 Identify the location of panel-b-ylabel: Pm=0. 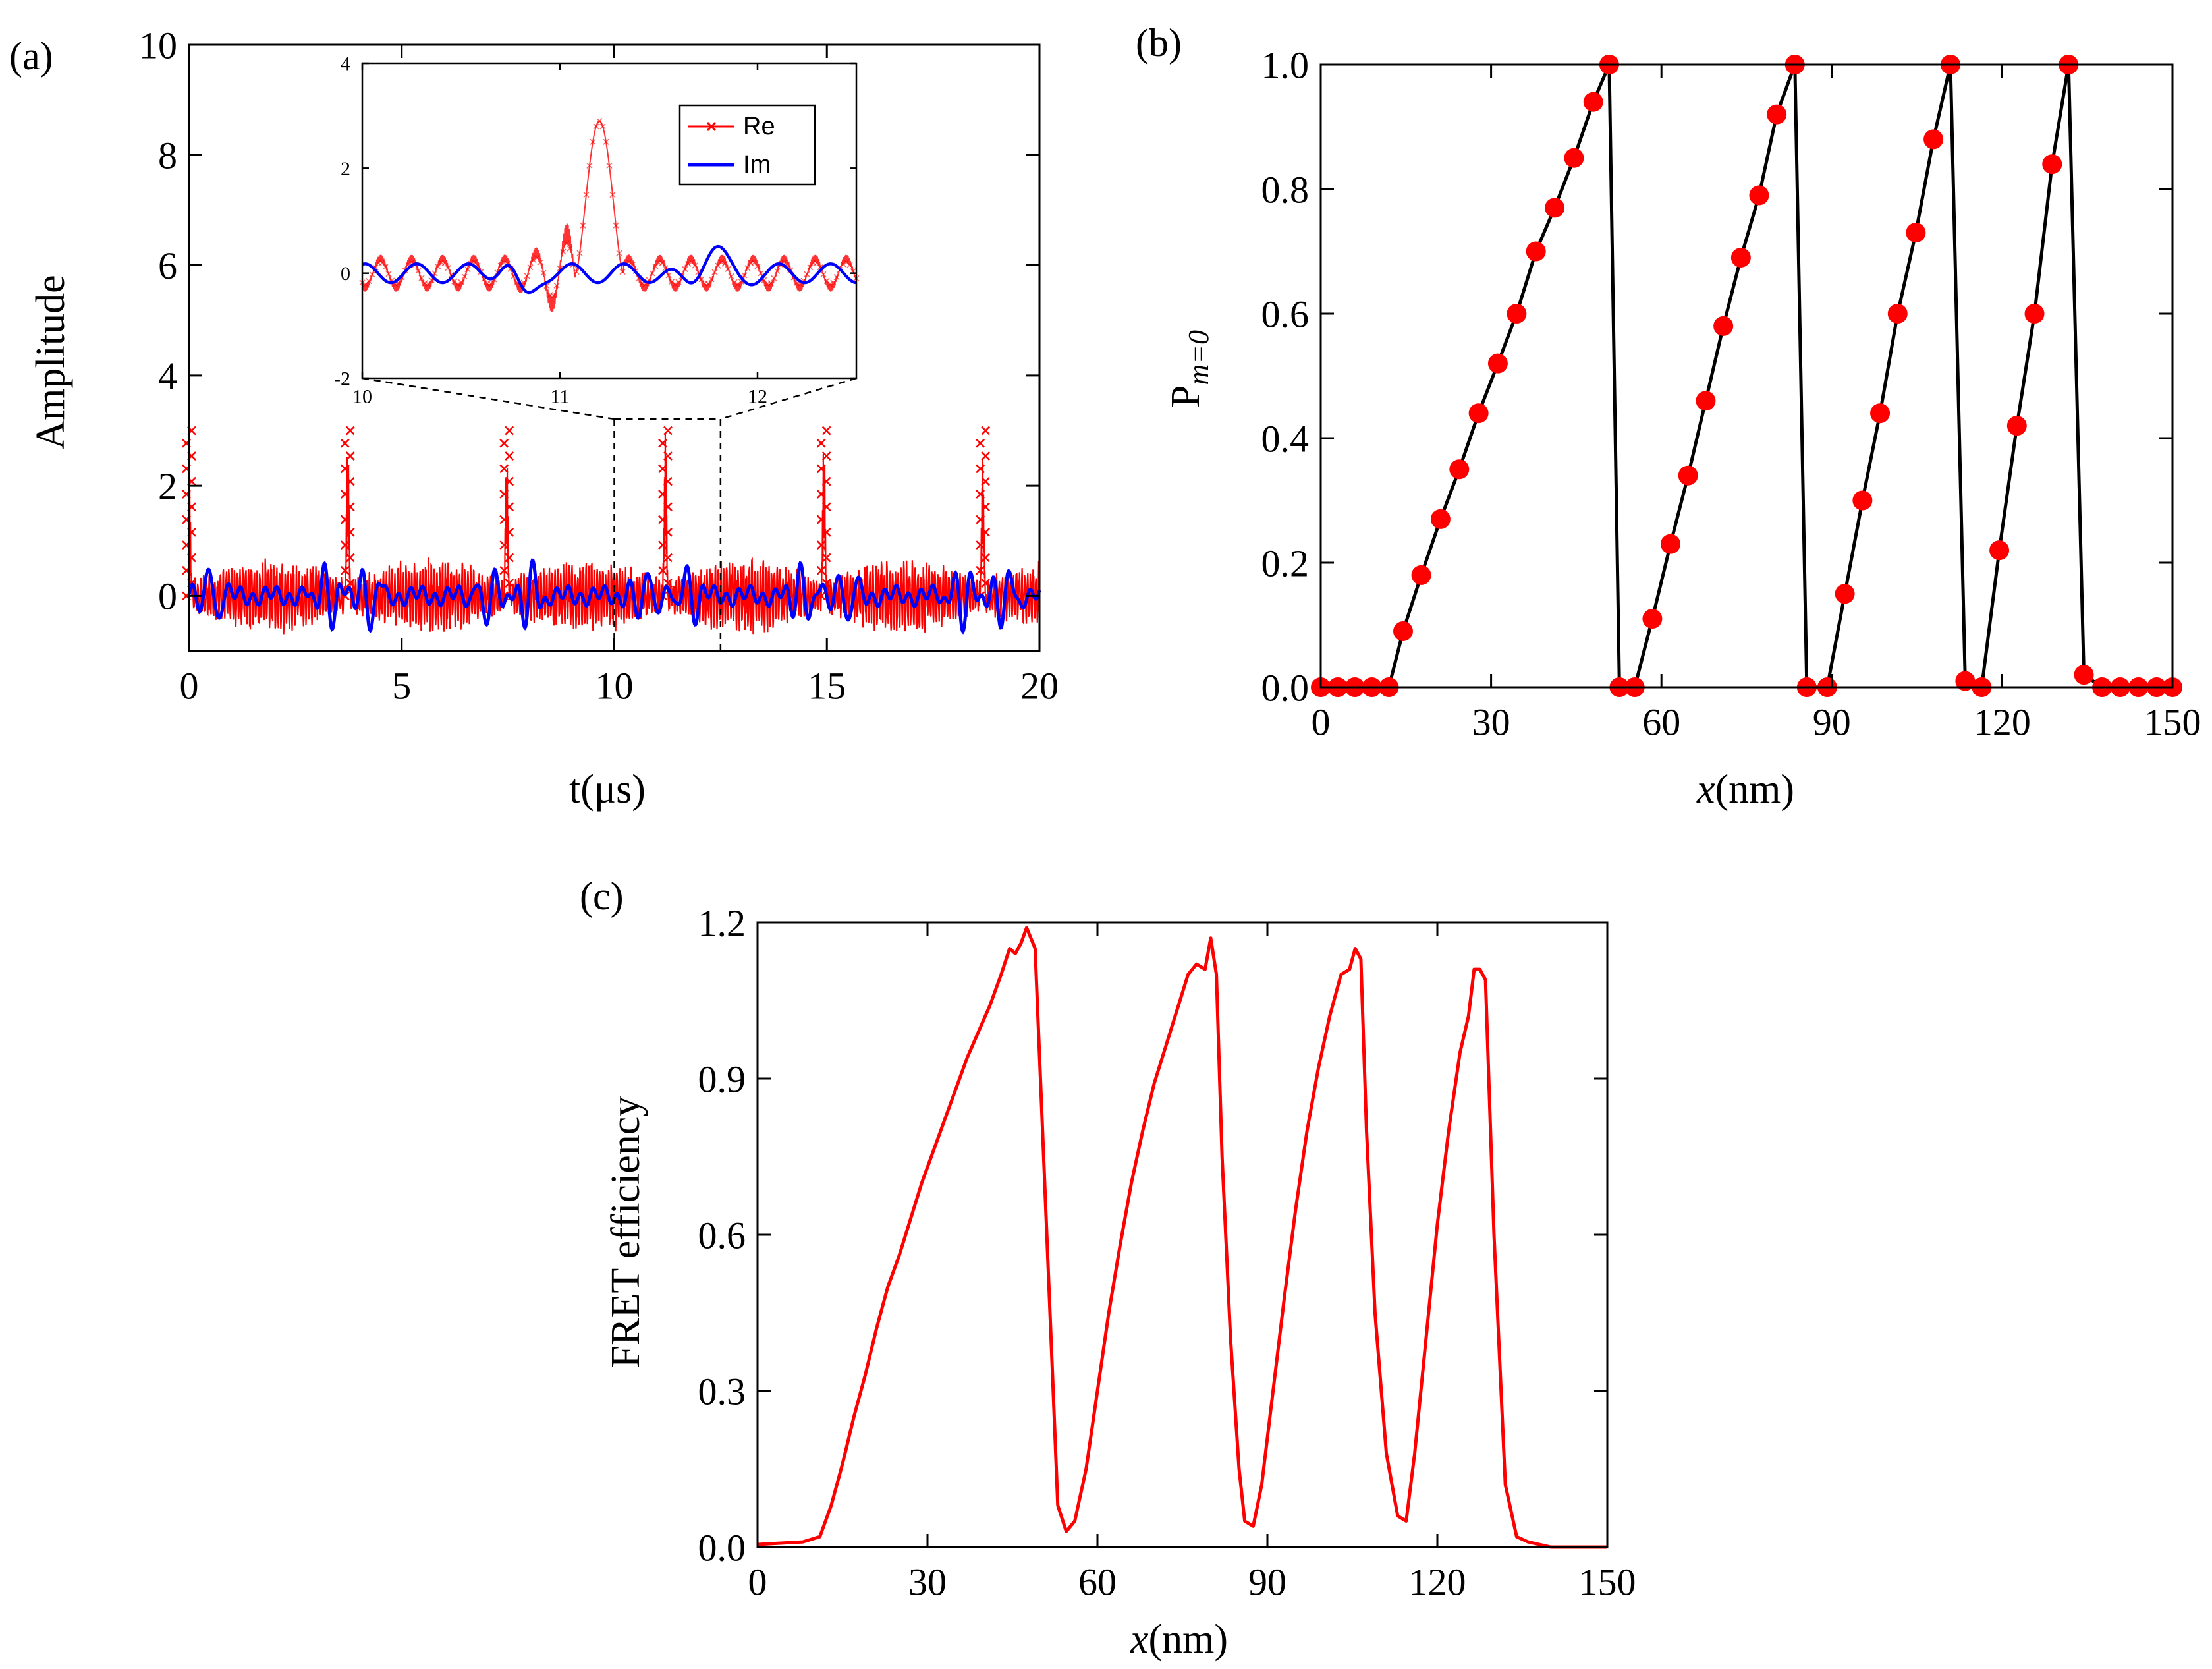
(1189, 369).